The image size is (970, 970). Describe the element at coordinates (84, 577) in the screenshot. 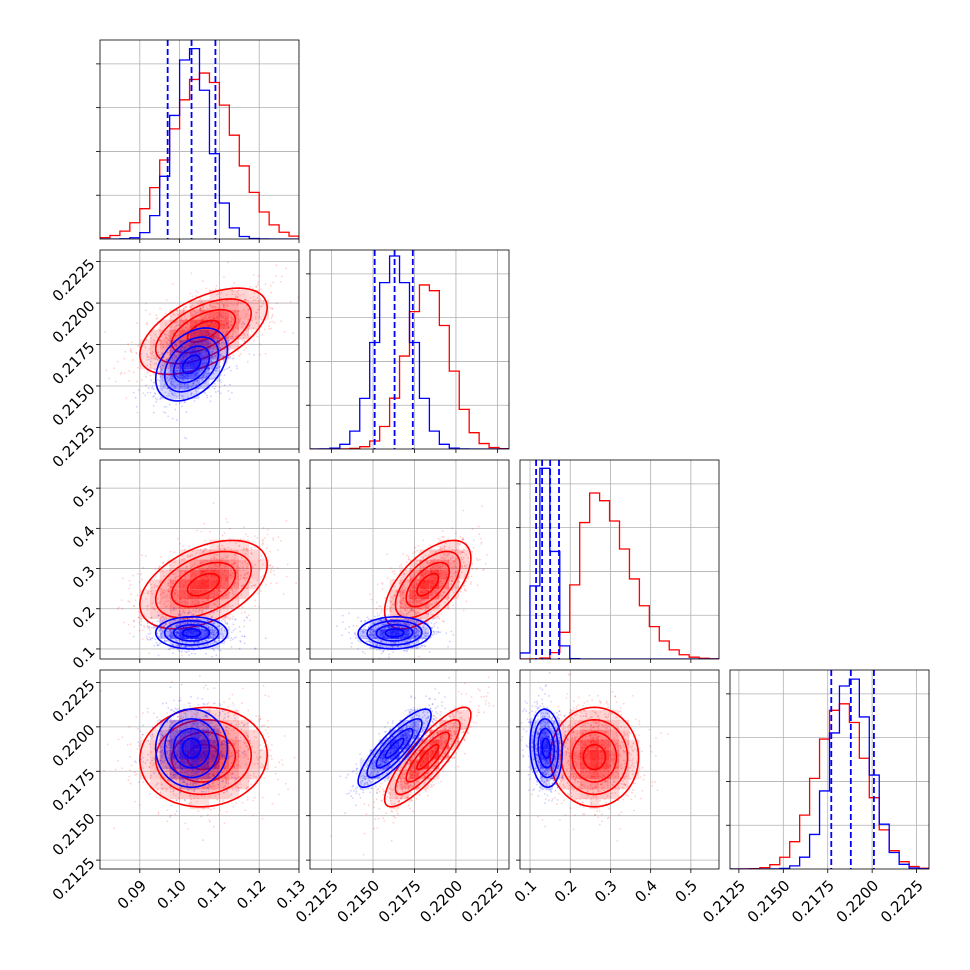

I see `y-tick-label: 0.3` at that location.